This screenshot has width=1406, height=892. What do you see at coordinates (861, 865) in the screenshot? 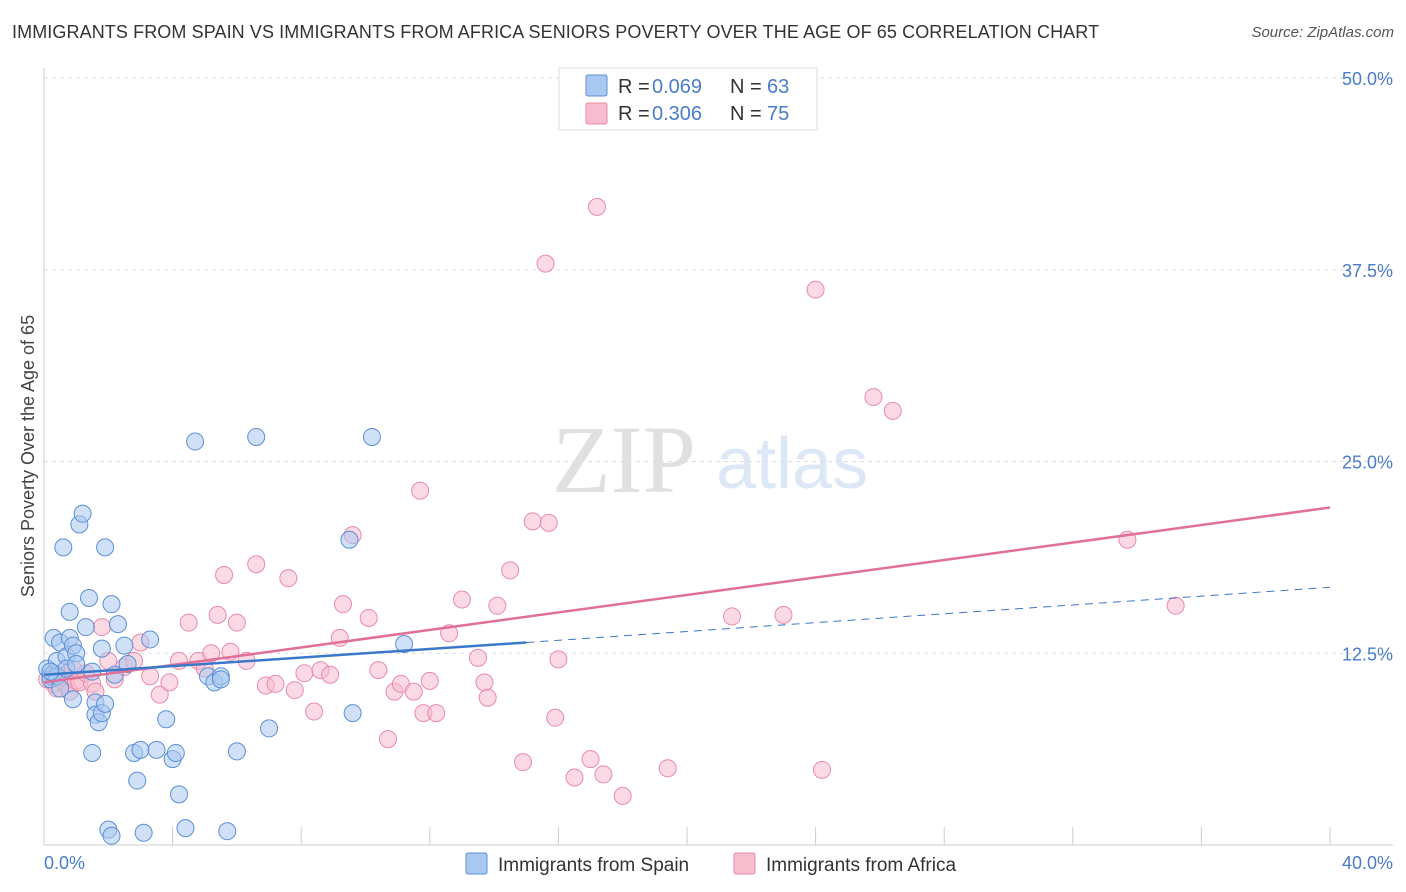
I see `bottom-legend-label-africa: Immigrants from Africa` at bounding box center [861, 865].